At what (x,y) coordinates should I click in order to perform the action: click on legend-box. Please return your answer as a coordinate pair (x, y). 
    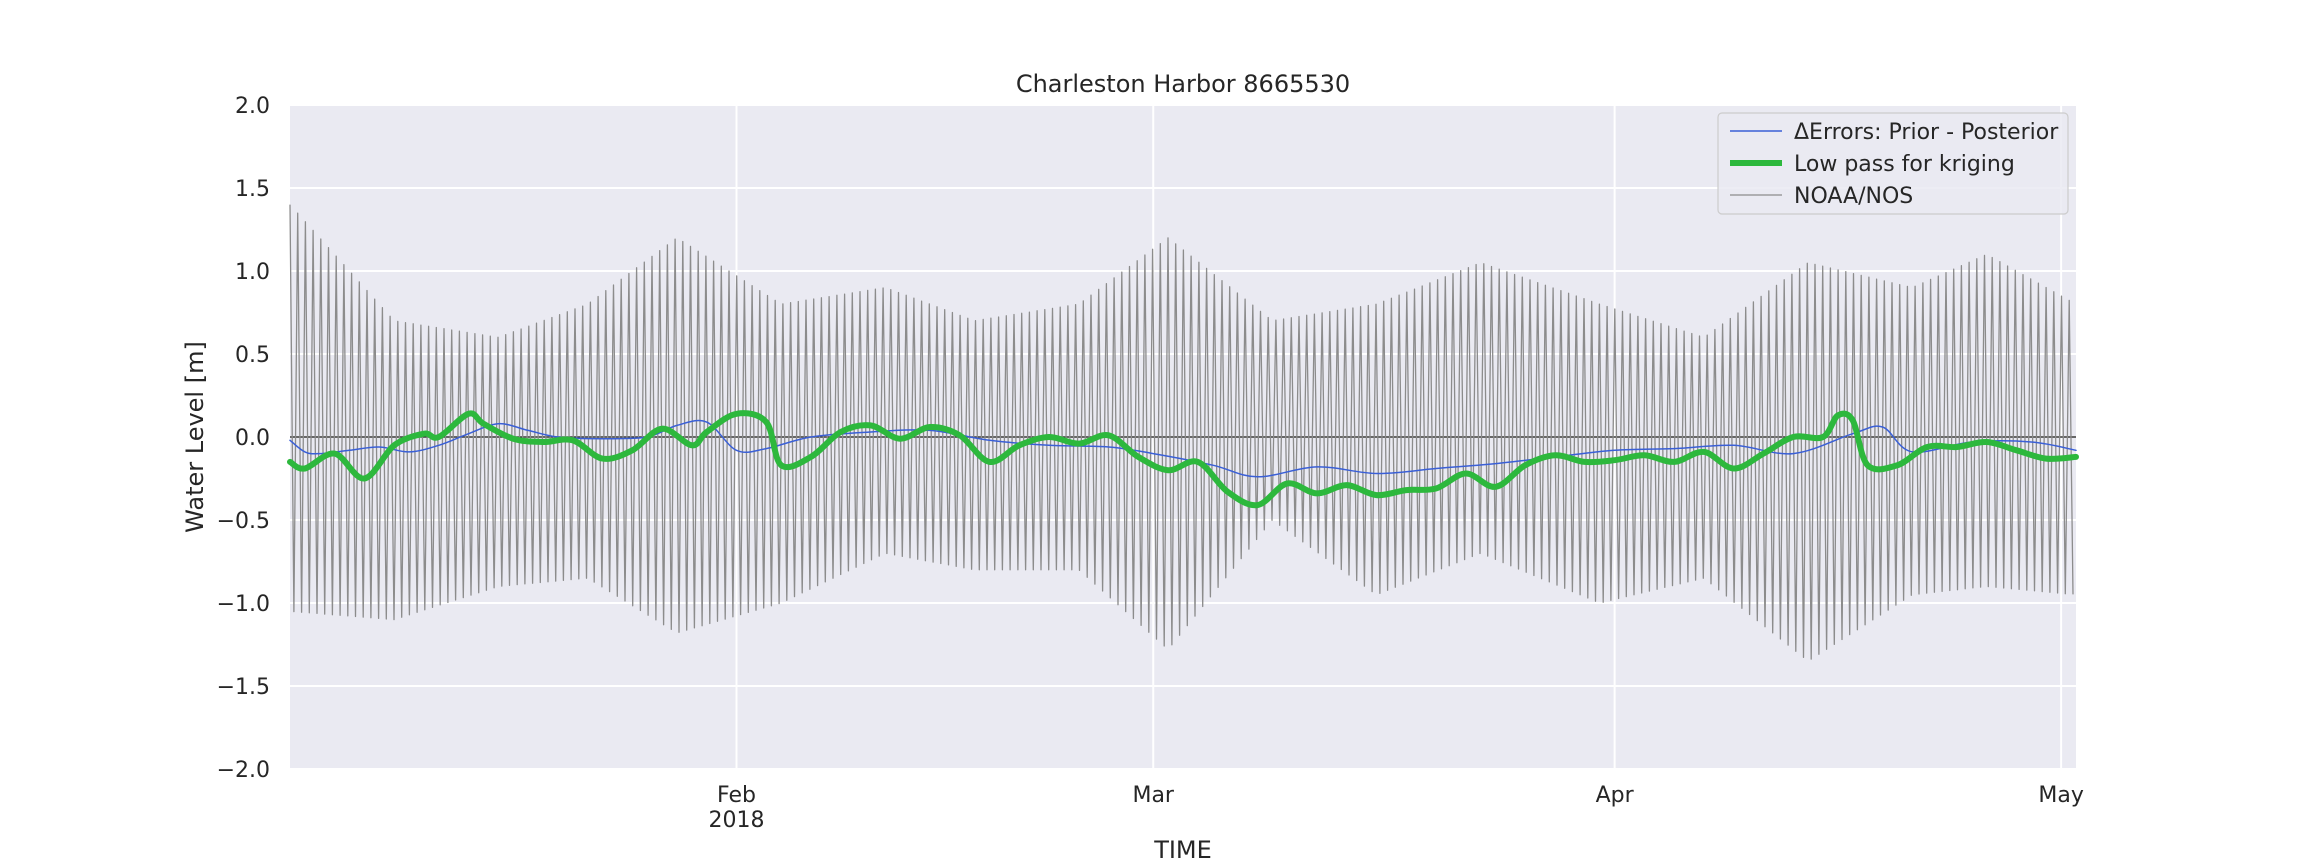
    Looking at the image, I should click on (1893, 163).